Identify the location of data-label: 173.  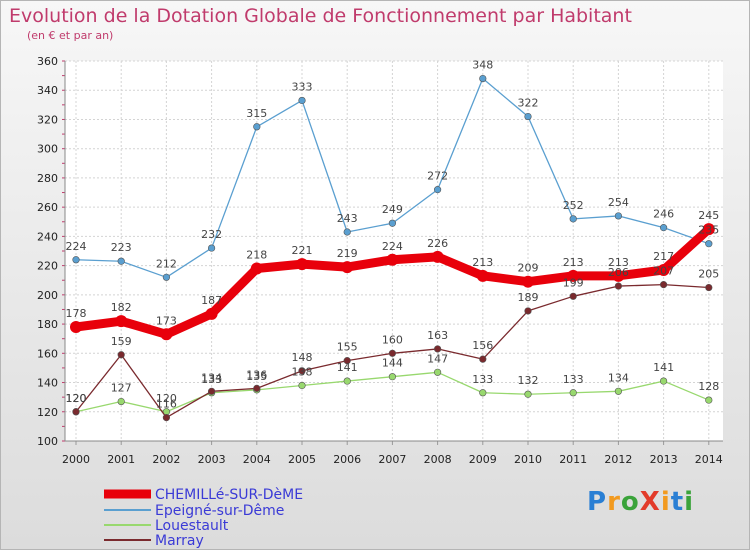
(166, 320).